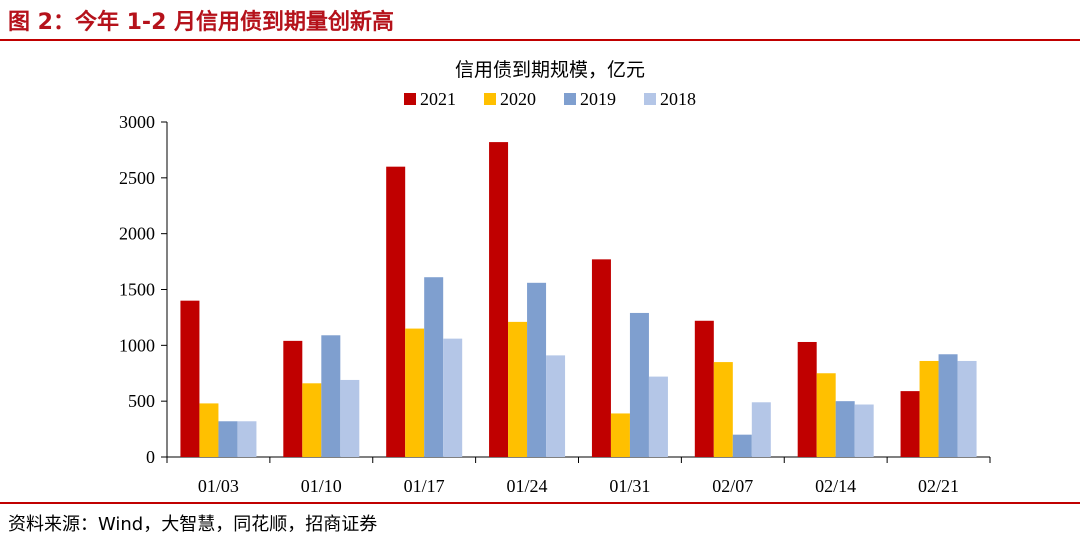 This screenshot has height=545, width=1080. What do you see at coordinates (835, 486) in the screenshot?
I see `x-tick-label: 02/14` at bounding box center [835, 486].